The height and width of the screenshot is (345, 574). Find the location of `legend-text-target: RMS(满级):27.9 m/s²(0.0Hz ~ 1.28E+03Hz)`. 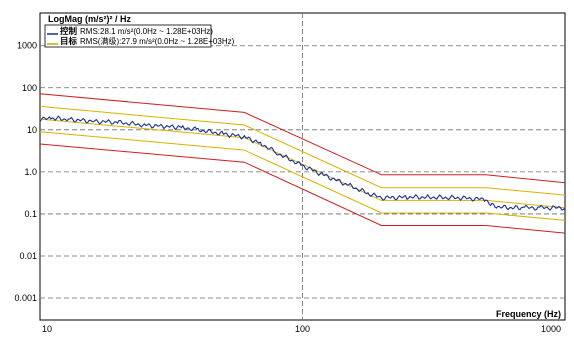

legend-text-target: RMS(满级):27.9 m/s²(0.0Hz ~ 1.28E+03Hz) is located at coordinates (157, 41).